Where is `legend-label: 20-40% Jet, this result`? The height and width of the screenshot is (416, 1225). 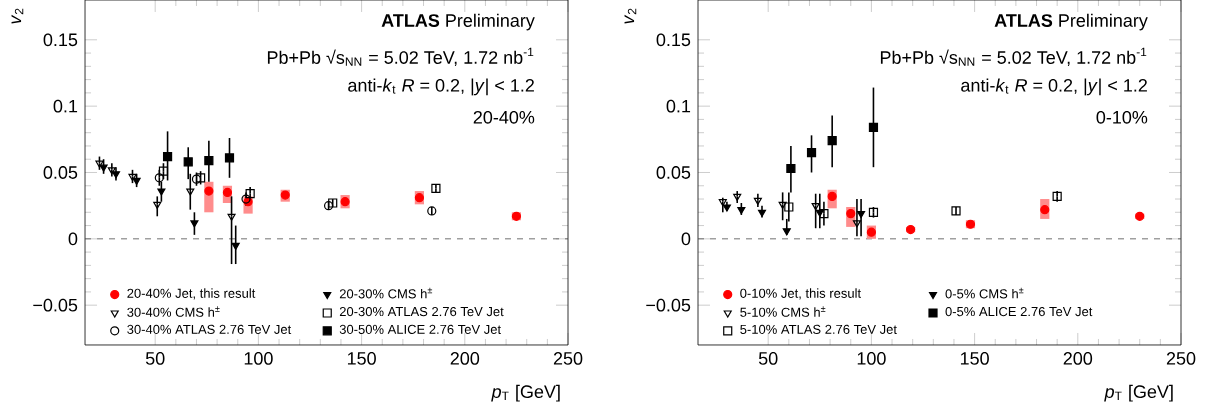 legend-label: 20-40% Jet, this result is located at coordinates (191, 294).